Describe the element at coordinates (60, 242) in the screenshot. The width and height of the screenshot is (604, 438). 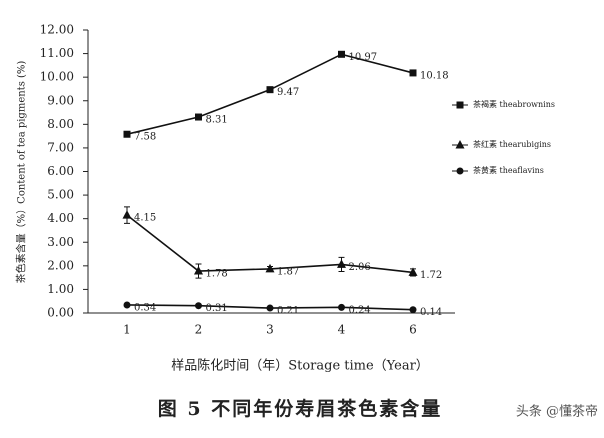
I see `y-tick-label: 3.00` at that location.